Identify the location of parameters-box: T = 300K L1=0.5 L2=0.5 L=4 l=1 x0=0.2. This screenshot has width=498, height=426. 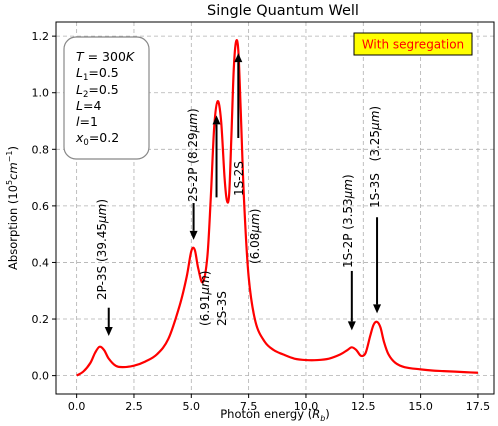
(106, 98).